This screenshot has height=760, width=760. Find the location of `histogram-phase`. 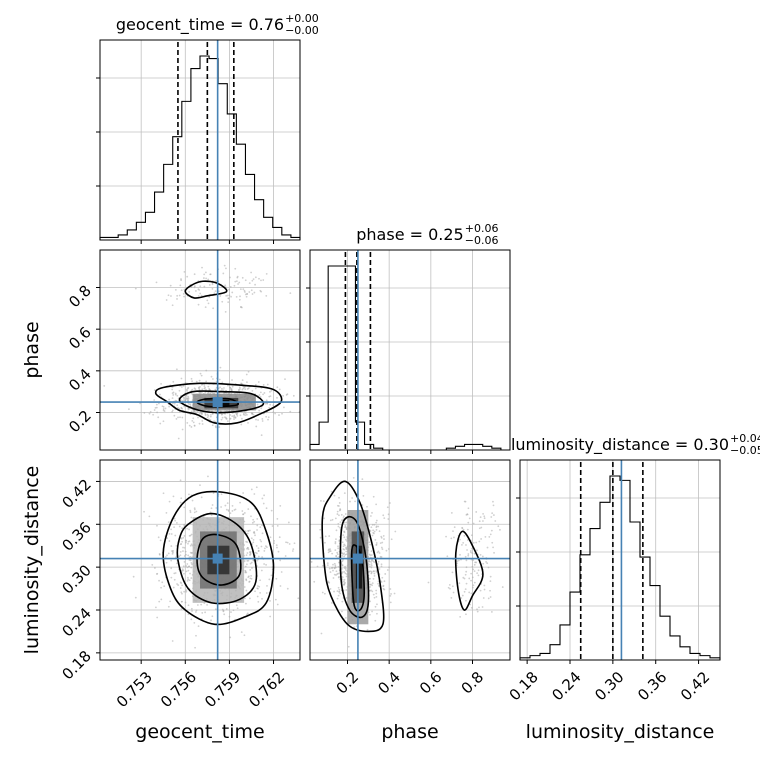

histogram-phase is located at coordinates (409, 358).